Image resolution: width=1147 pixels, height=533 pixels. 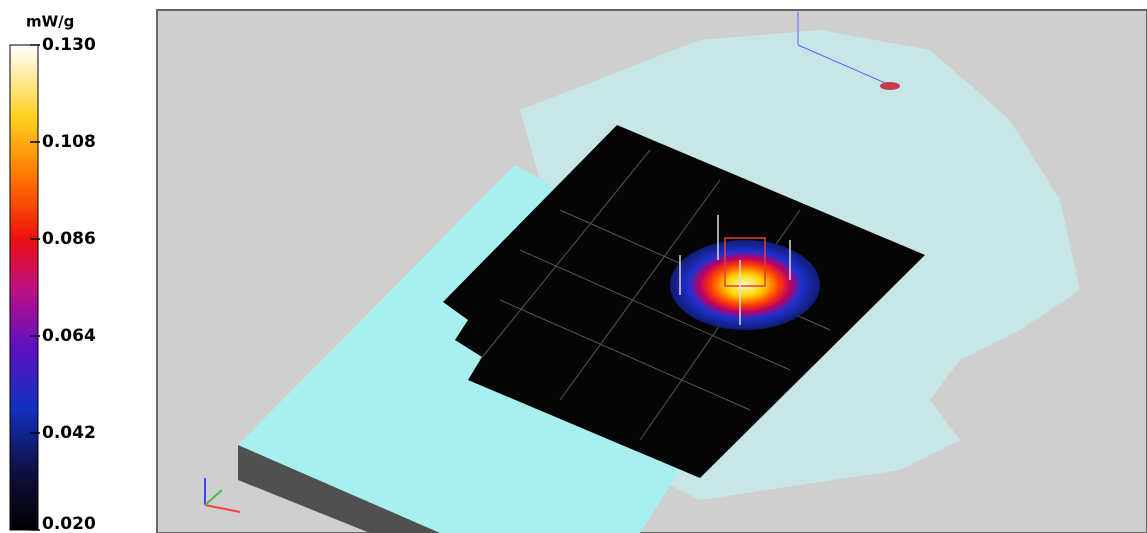 What do you see at coordinates (69, 433) in the screenshot?
I see `tick-label: 0.042` at bounding box center [69, 433].